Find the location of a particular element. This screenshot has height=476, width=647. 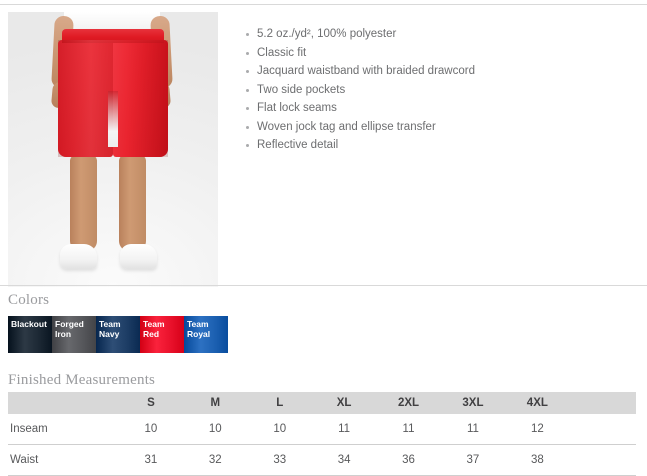

column-header-tail is located at coordinates (602, 403).